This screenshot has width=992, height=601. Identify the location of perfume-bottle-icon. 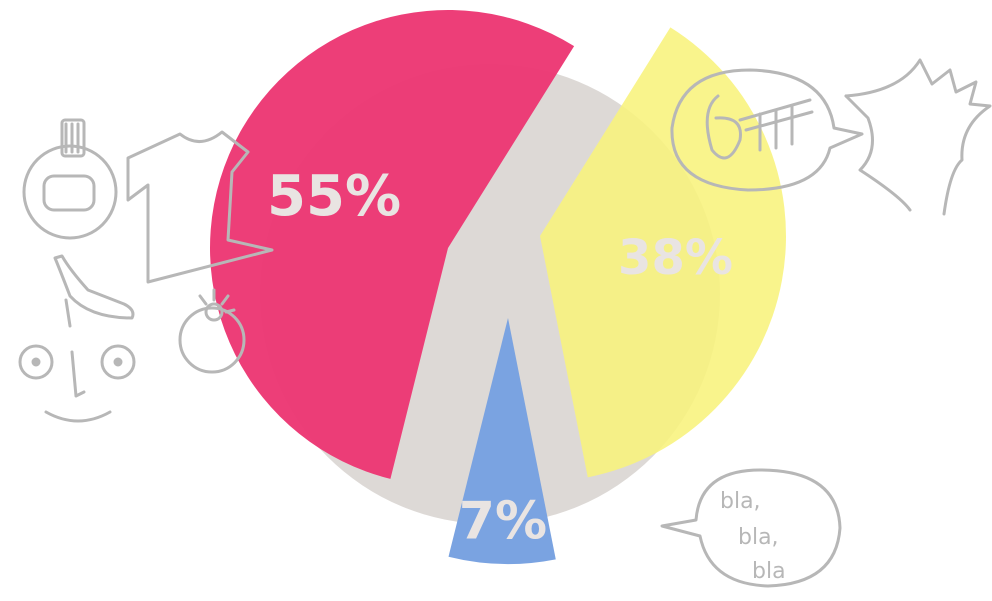
(70, 179).